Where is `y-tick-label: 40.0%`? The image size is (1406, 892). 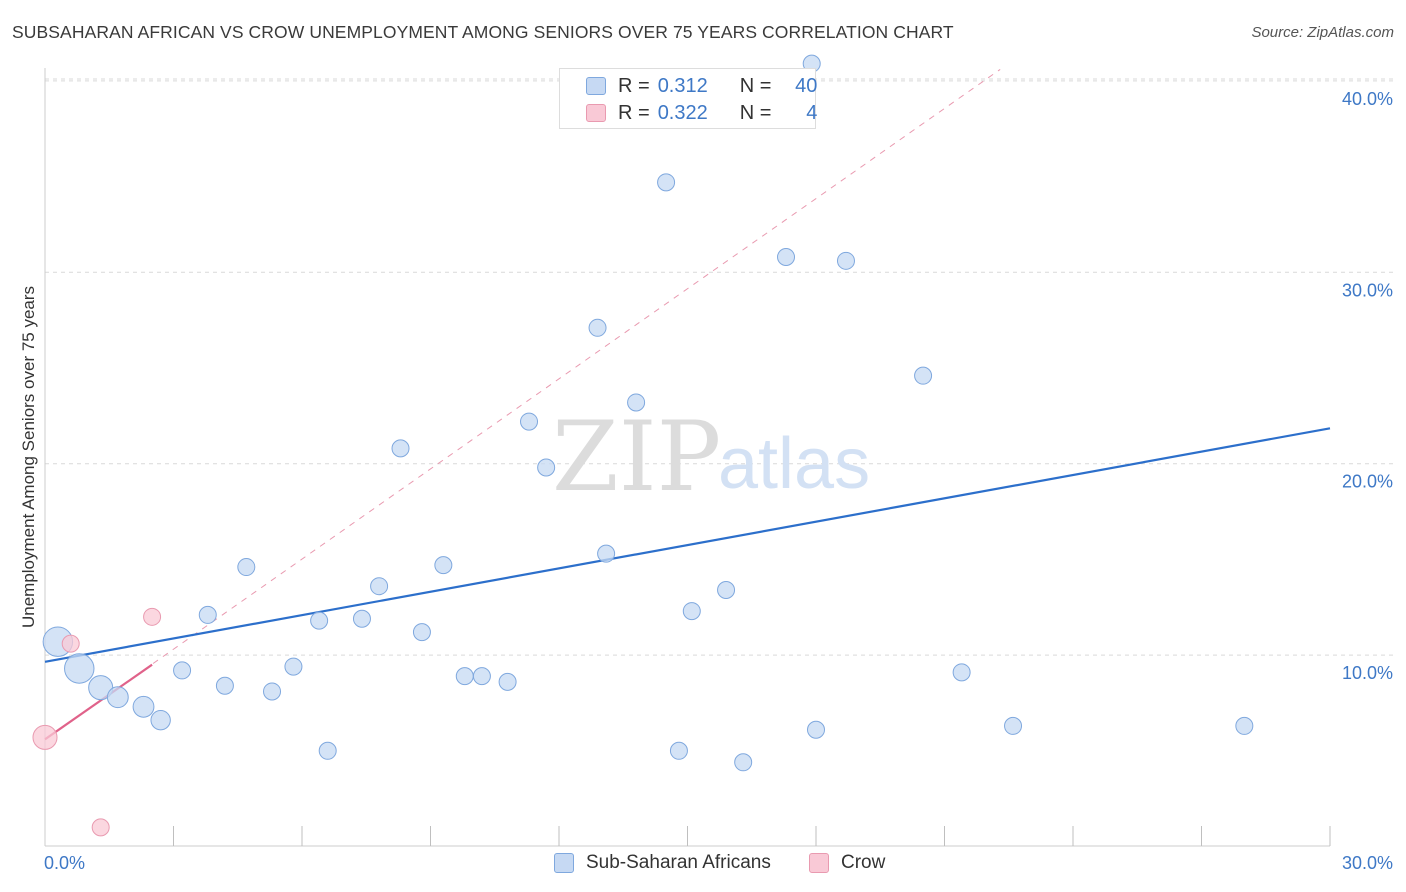 y-tick-label: 40.0% is located at coordinates (1367, 99).